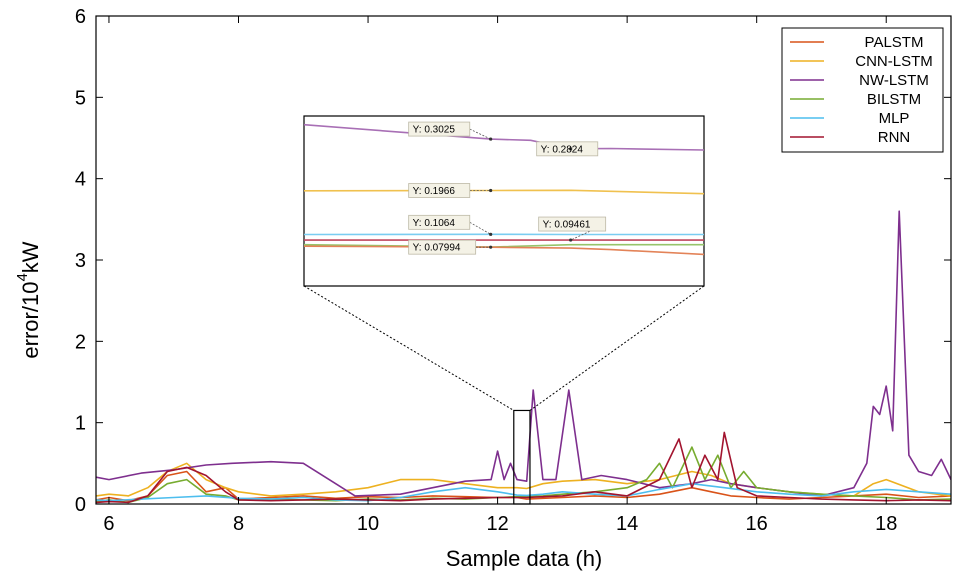 The width and height of the screenshot is (955, 578). What do you see at coordinates (80, 424) in the screenshot?
I see `y-tick-label: 1` at bounding box center [80, 424].